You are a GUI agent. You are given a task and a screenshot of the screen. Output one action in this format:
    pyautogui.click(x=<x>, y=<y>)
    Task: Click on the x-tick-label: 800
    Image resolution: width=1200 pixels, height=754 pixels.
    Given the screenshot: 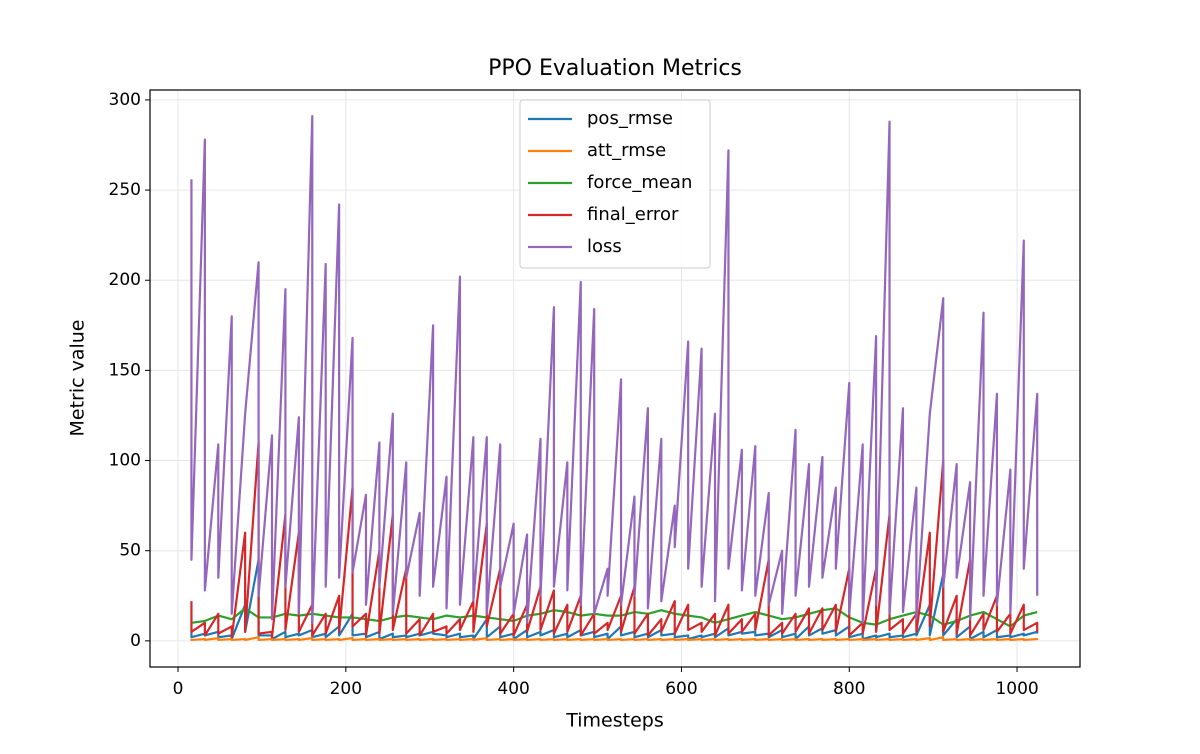 What is the action you would take?
    pyautogui.click(x=849, y=689)
    